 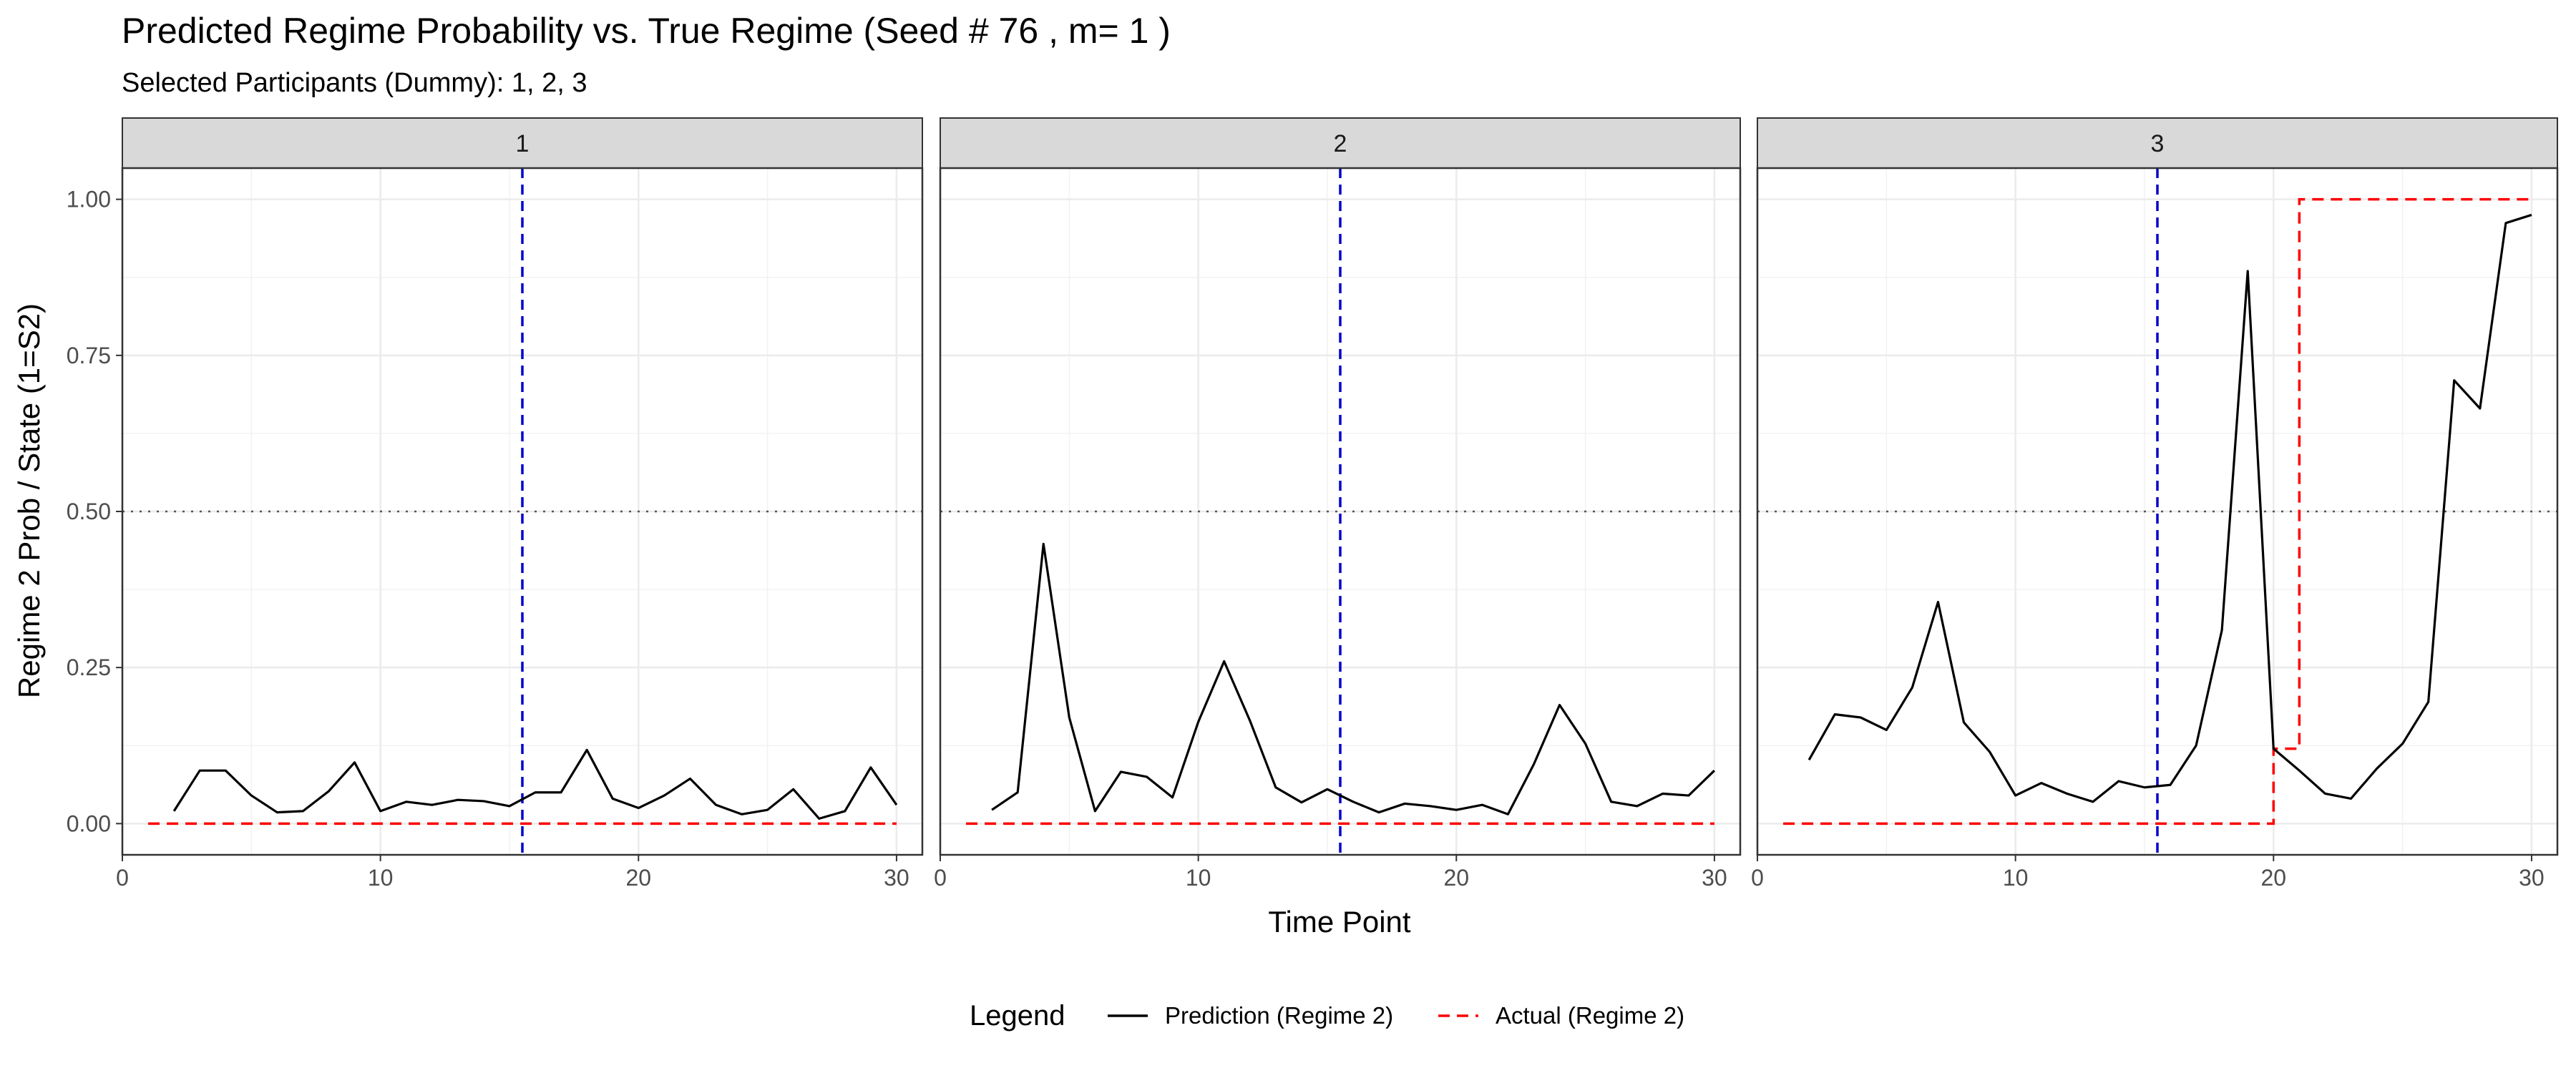 I want to click on y-tick-label: 0.25, so click(x=89, y=667).